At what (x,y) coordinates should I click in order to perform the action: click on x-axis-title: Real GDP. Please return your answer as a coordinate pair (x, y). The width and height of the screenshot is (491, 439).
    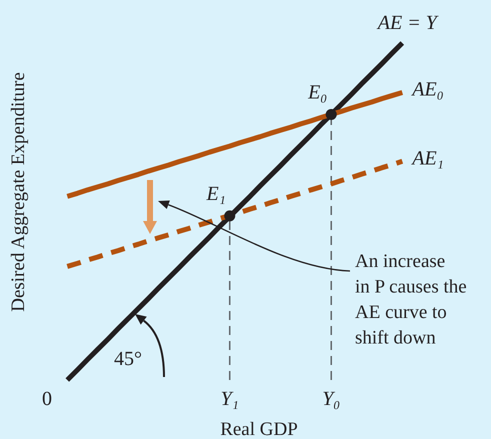
    Looking at the image, I should click on (259, 429).